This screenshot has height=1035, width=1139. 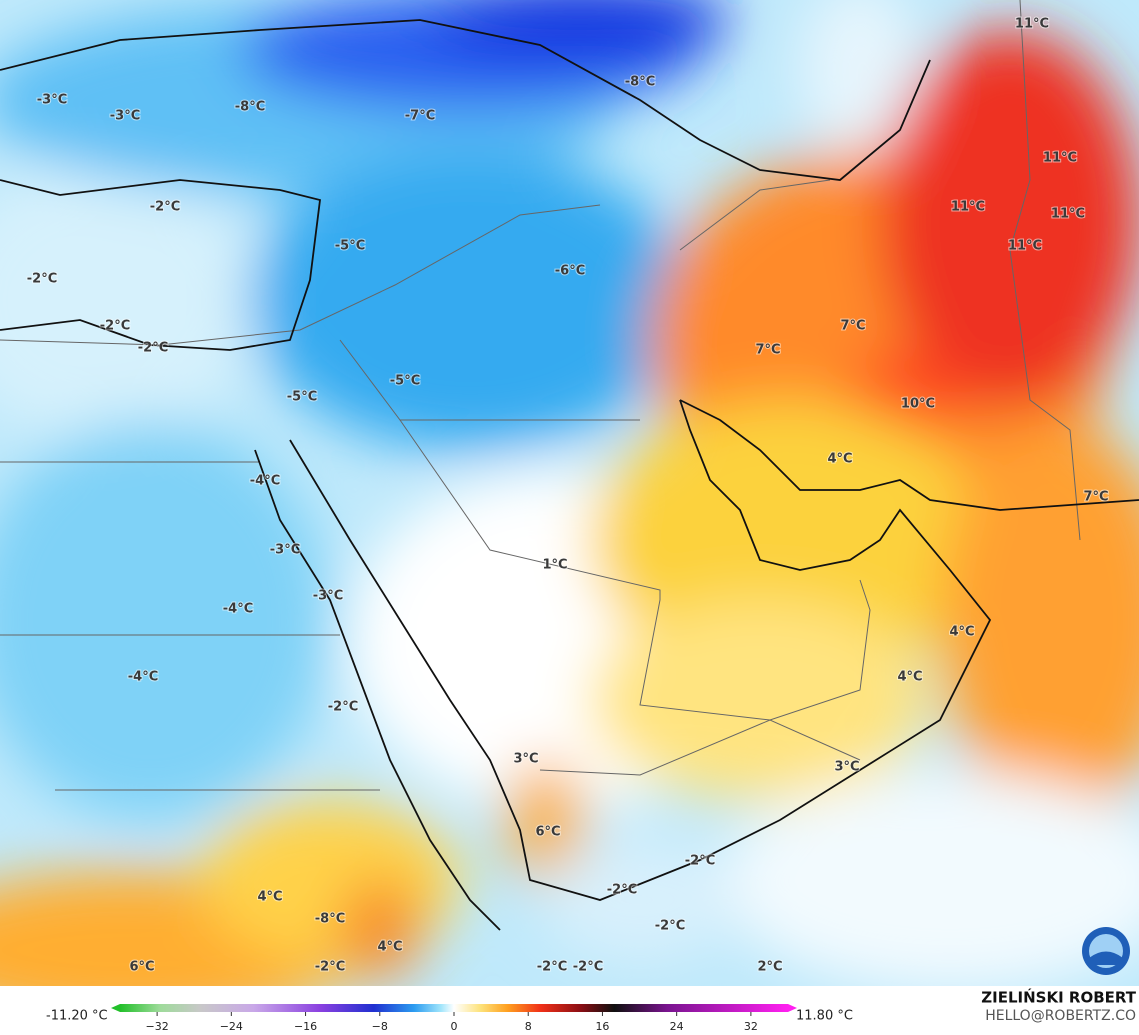 I want to click on colorbar: −32 −24 −16 −8 0 8 16 24 32, so click(x=454, y=1018).